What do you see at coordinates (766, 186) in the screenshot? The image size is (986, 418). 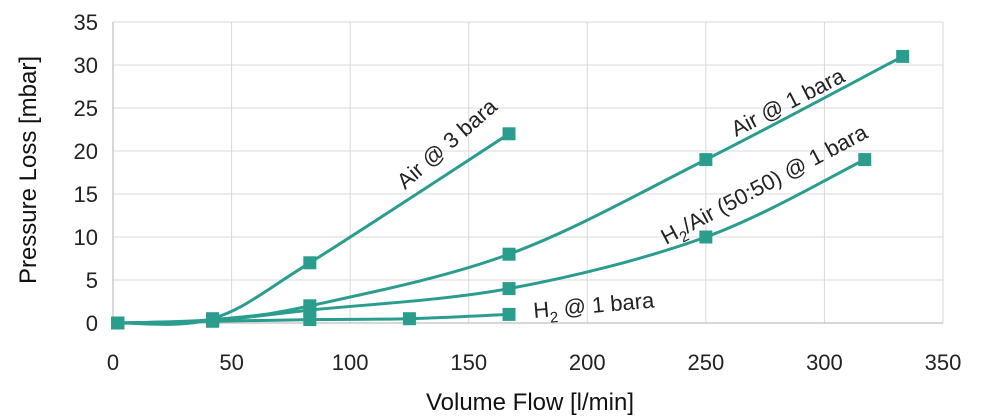 I see `series-label-h2air-1bara: H2/Air (50:50) @ 1 bara` at bounding box center [766, 186].